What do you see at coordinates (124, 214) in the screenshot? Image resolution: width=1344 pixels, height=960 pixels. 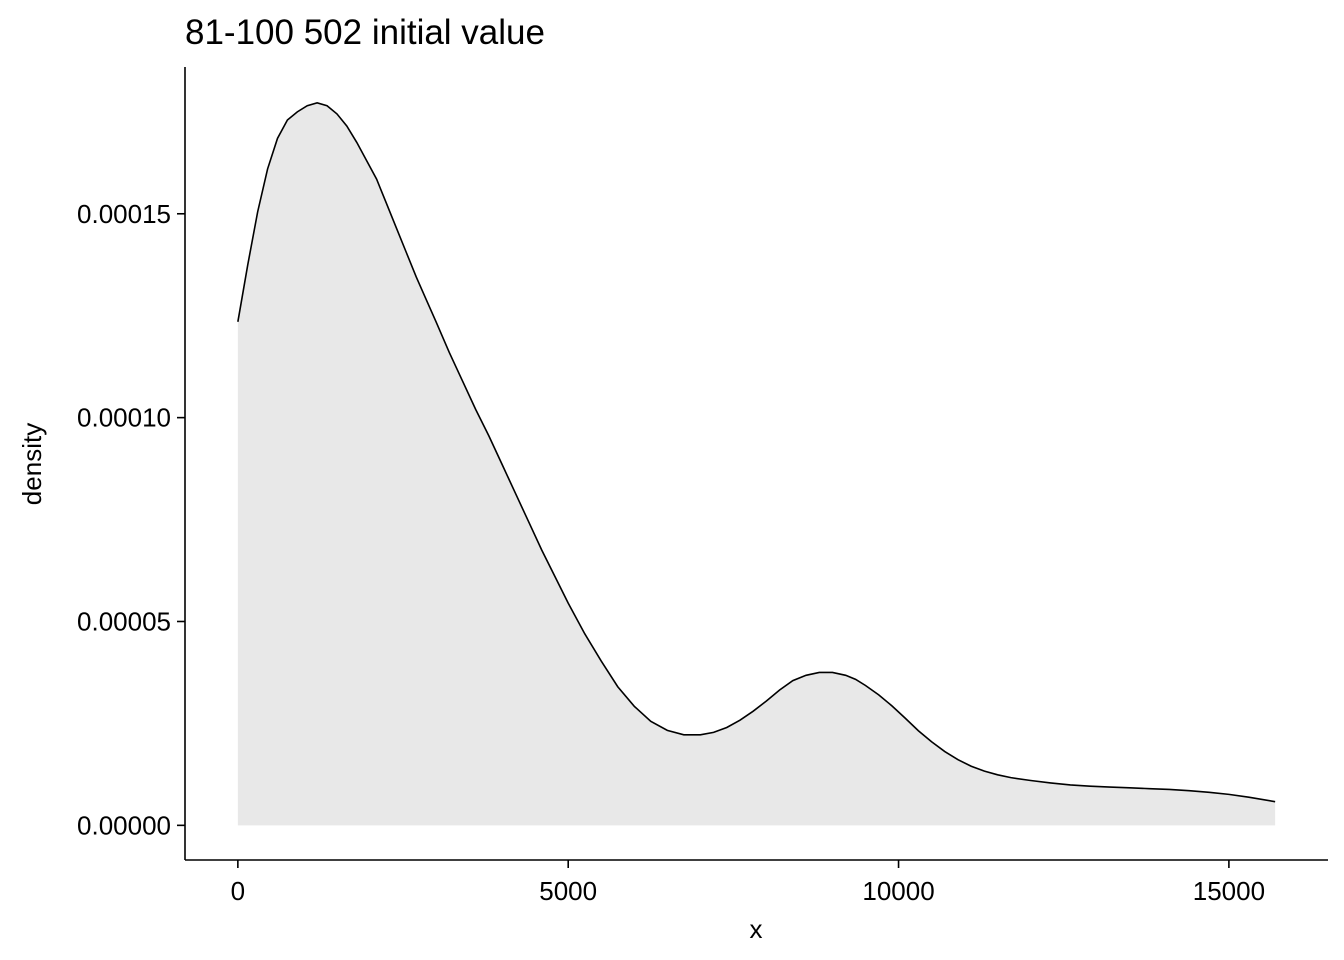 I see `y-tick-label: 0.00015` at bounding box center [124, 214].